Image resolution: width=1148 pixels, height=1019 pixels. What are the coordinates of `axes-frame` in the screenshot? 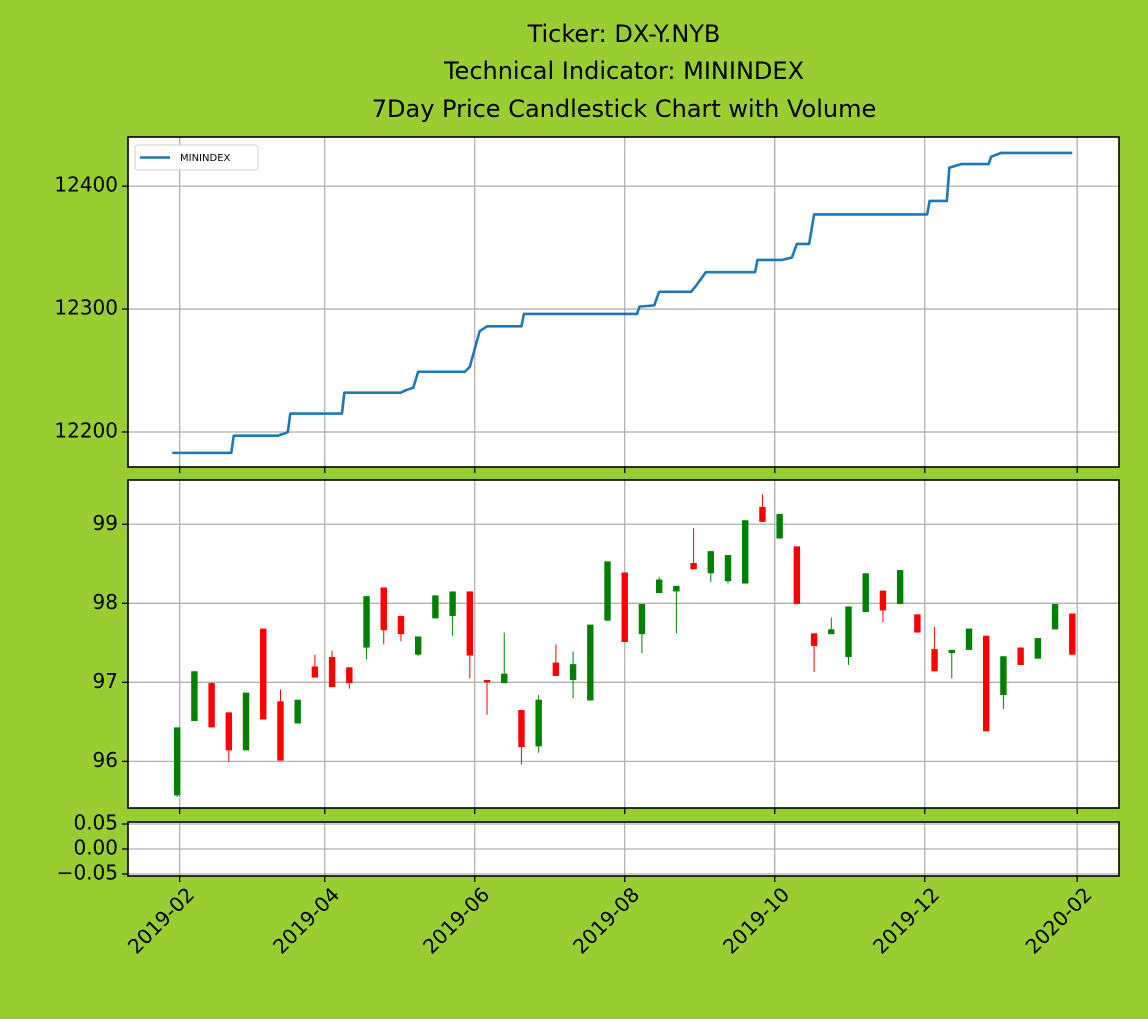 It's located at (623, 849).